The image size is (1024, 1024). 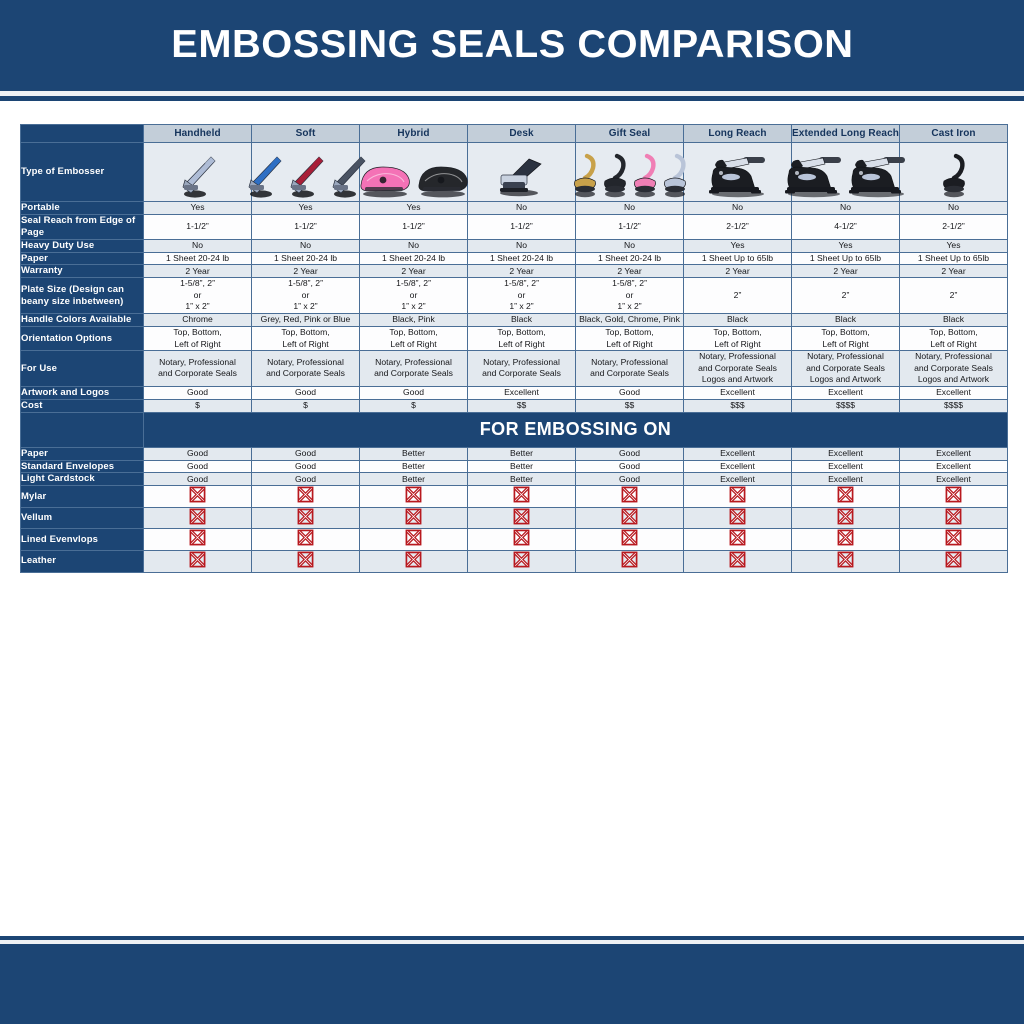 What do you see at coordinates (629, 133) in the screenshot?
I see `column-header-gift-seal: Gift Seal` at bounding box center [629, 133].